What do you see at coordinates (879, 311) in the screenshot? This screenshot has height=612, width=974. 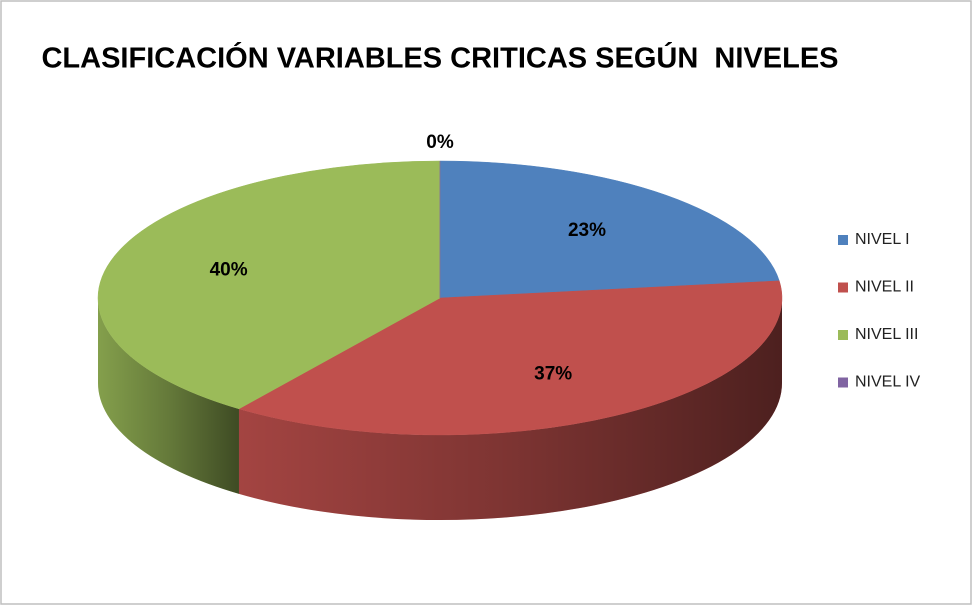 I see `legend: NIVEL I NIVEL II NIVEL III NIVEL IV` at bounding box center [879, 311].